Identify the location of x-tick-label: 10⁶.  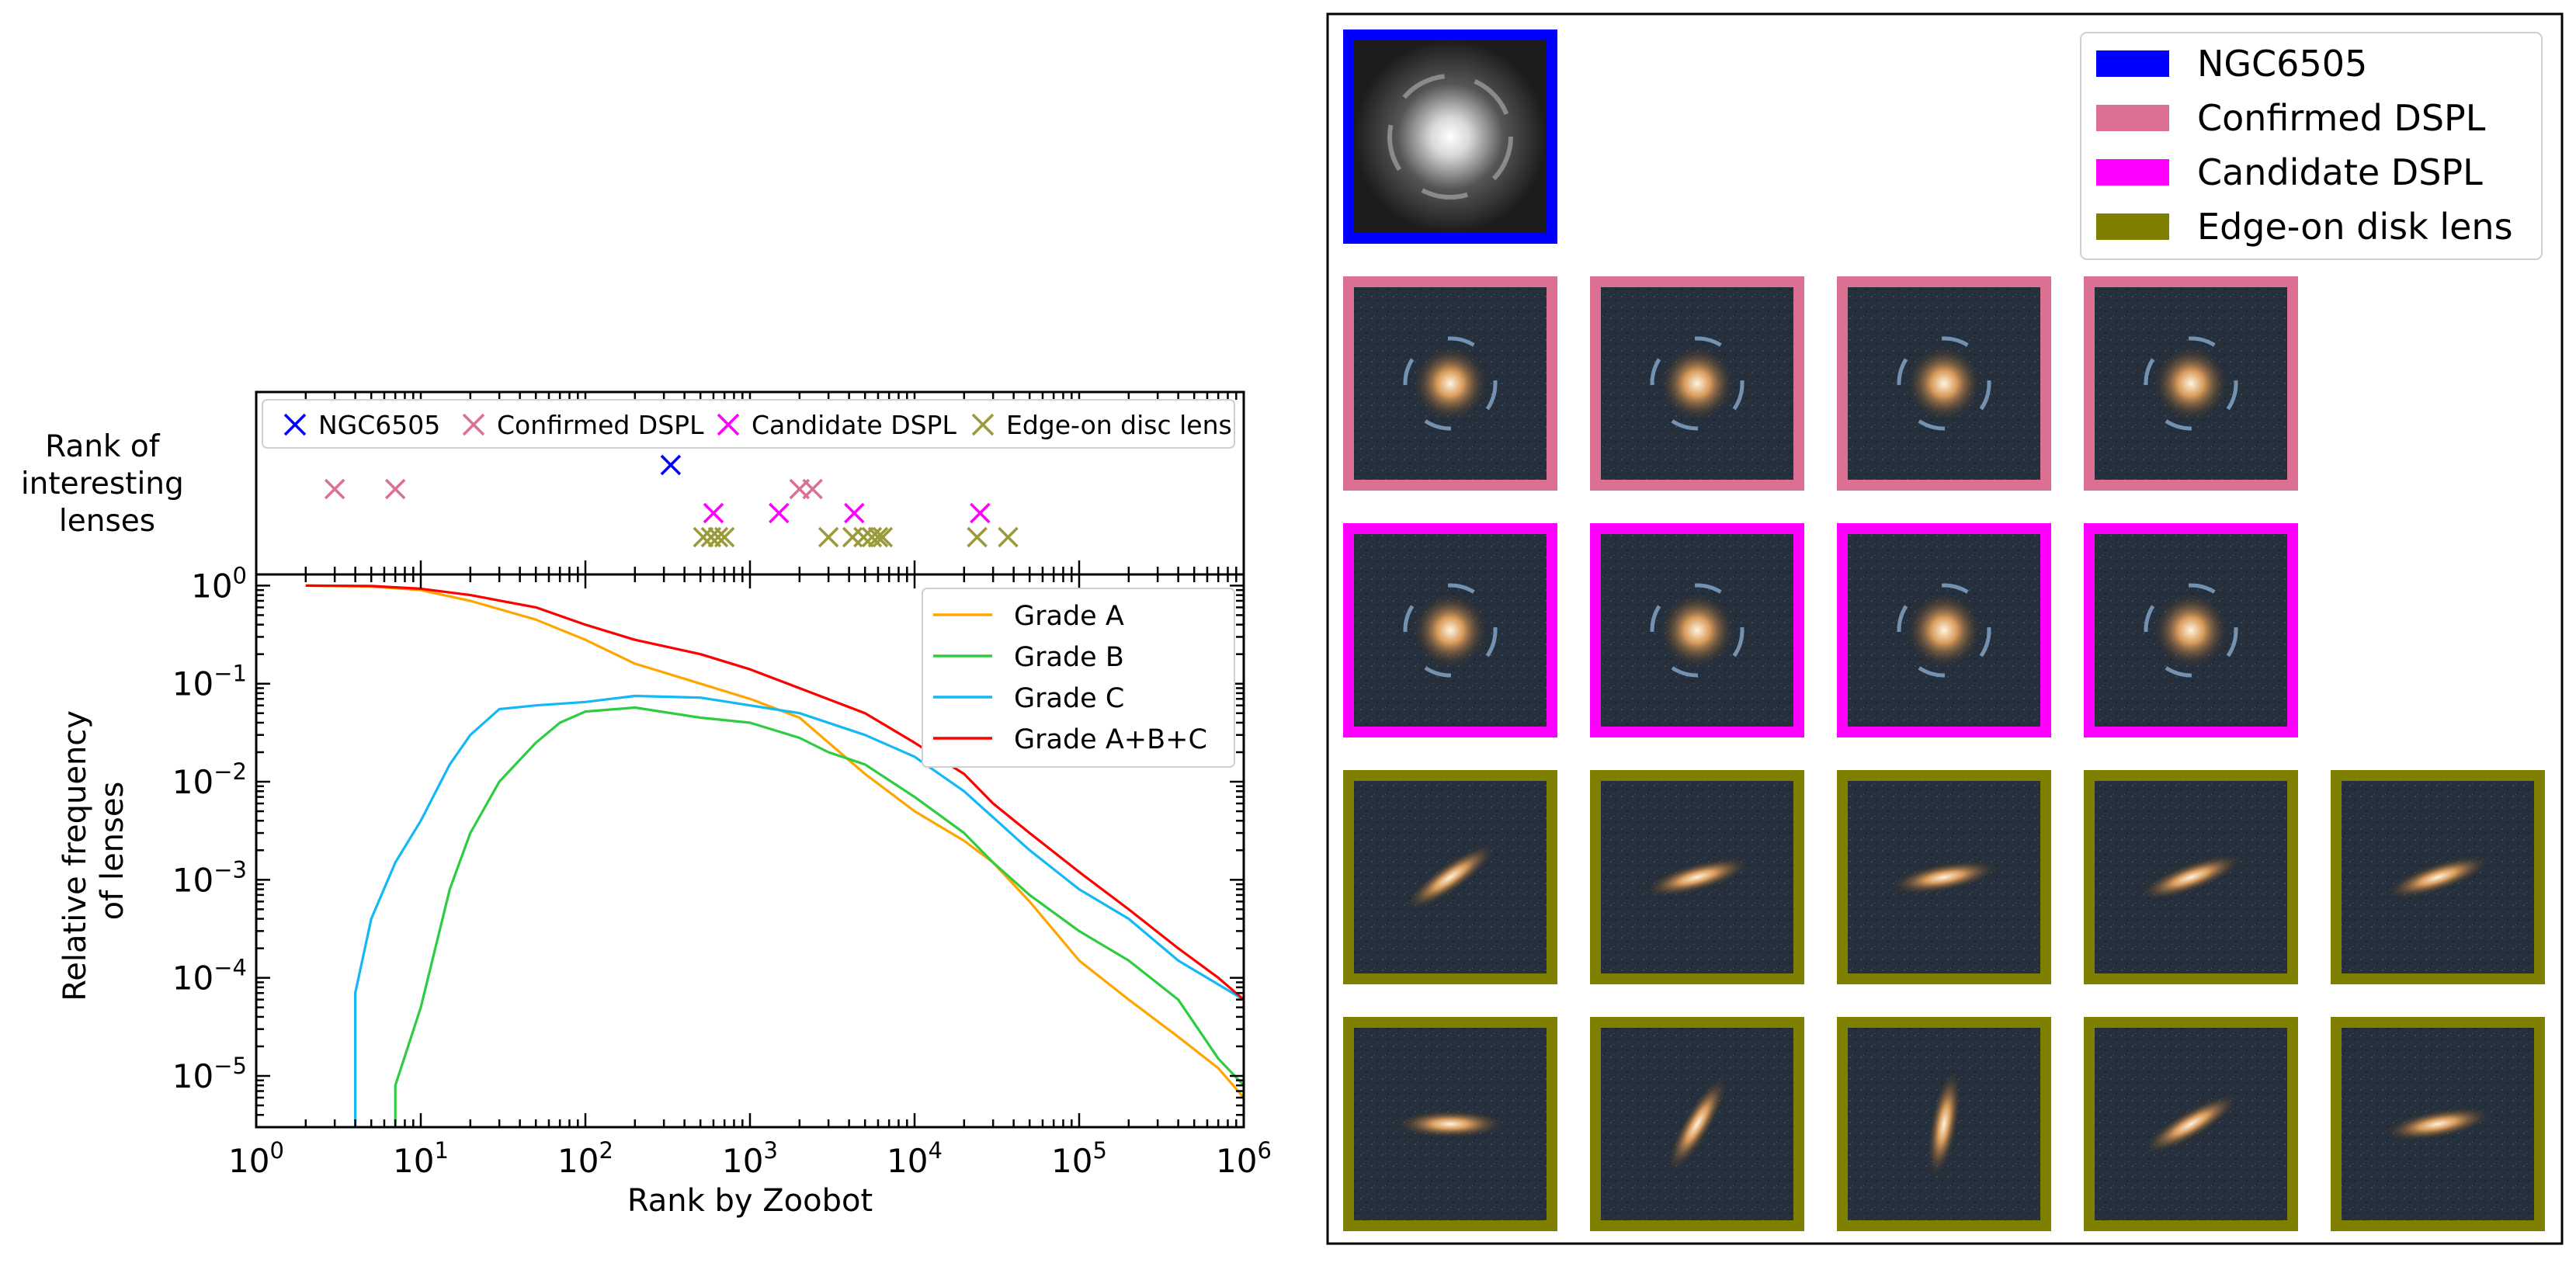
(1244, 1158).